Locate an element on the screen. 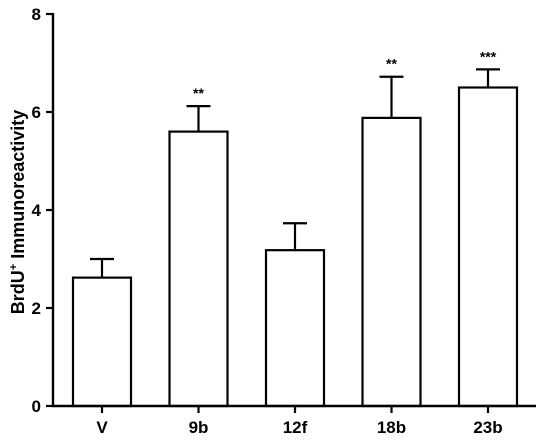 The image size is (550, 445). y-tick-label-6: 6 is located at coordinates (36, 112).